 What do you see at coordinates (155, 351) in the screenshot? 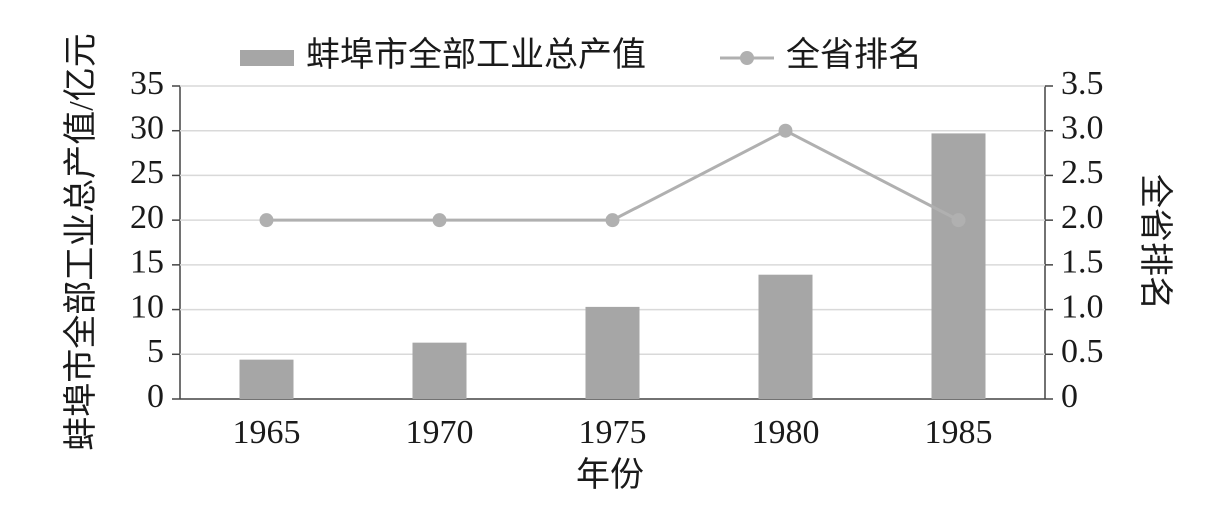
I see `y-tick-label: 5` at bounding box center [155, 351].